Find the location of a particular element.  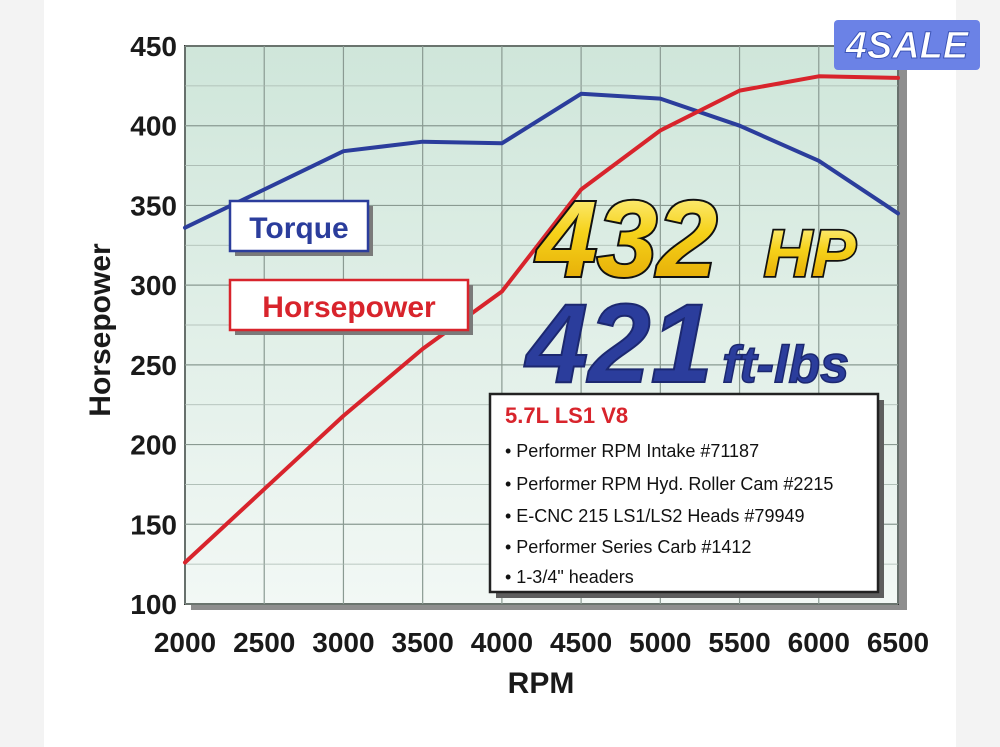

x-tick-label: 3500 is located at coordinates (423, 642).